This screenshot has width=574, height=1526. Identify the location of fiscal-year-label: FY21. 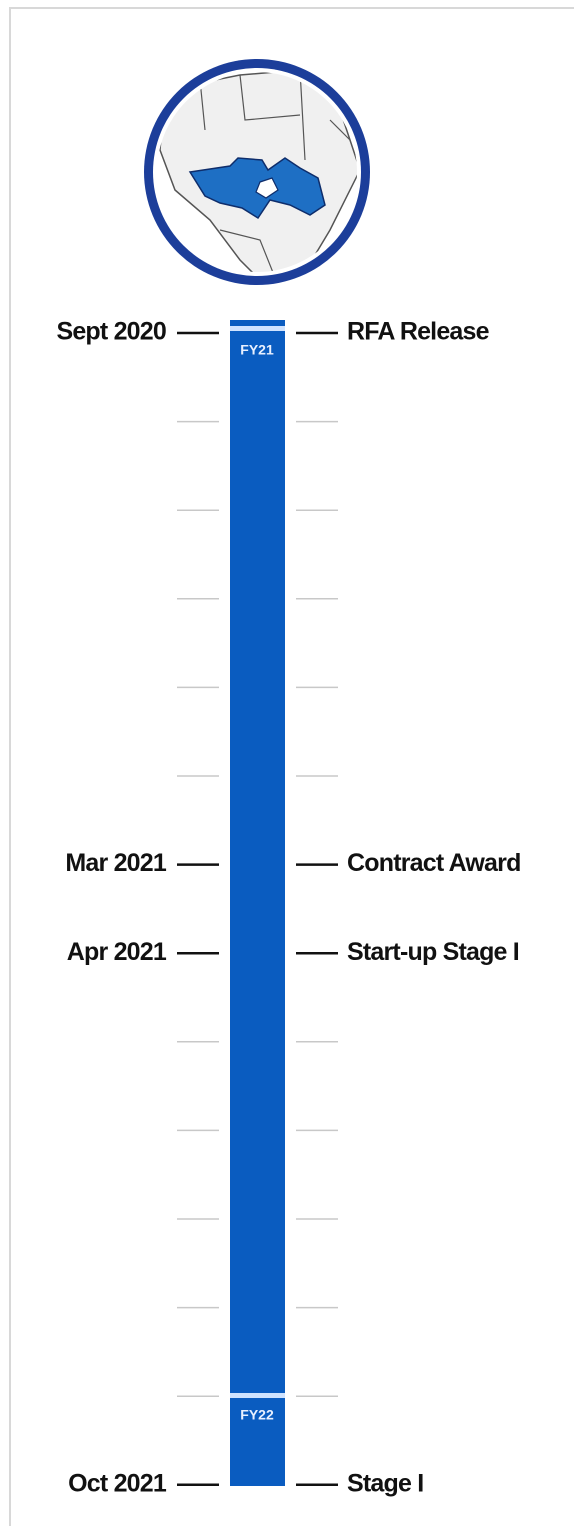
(257, 350).